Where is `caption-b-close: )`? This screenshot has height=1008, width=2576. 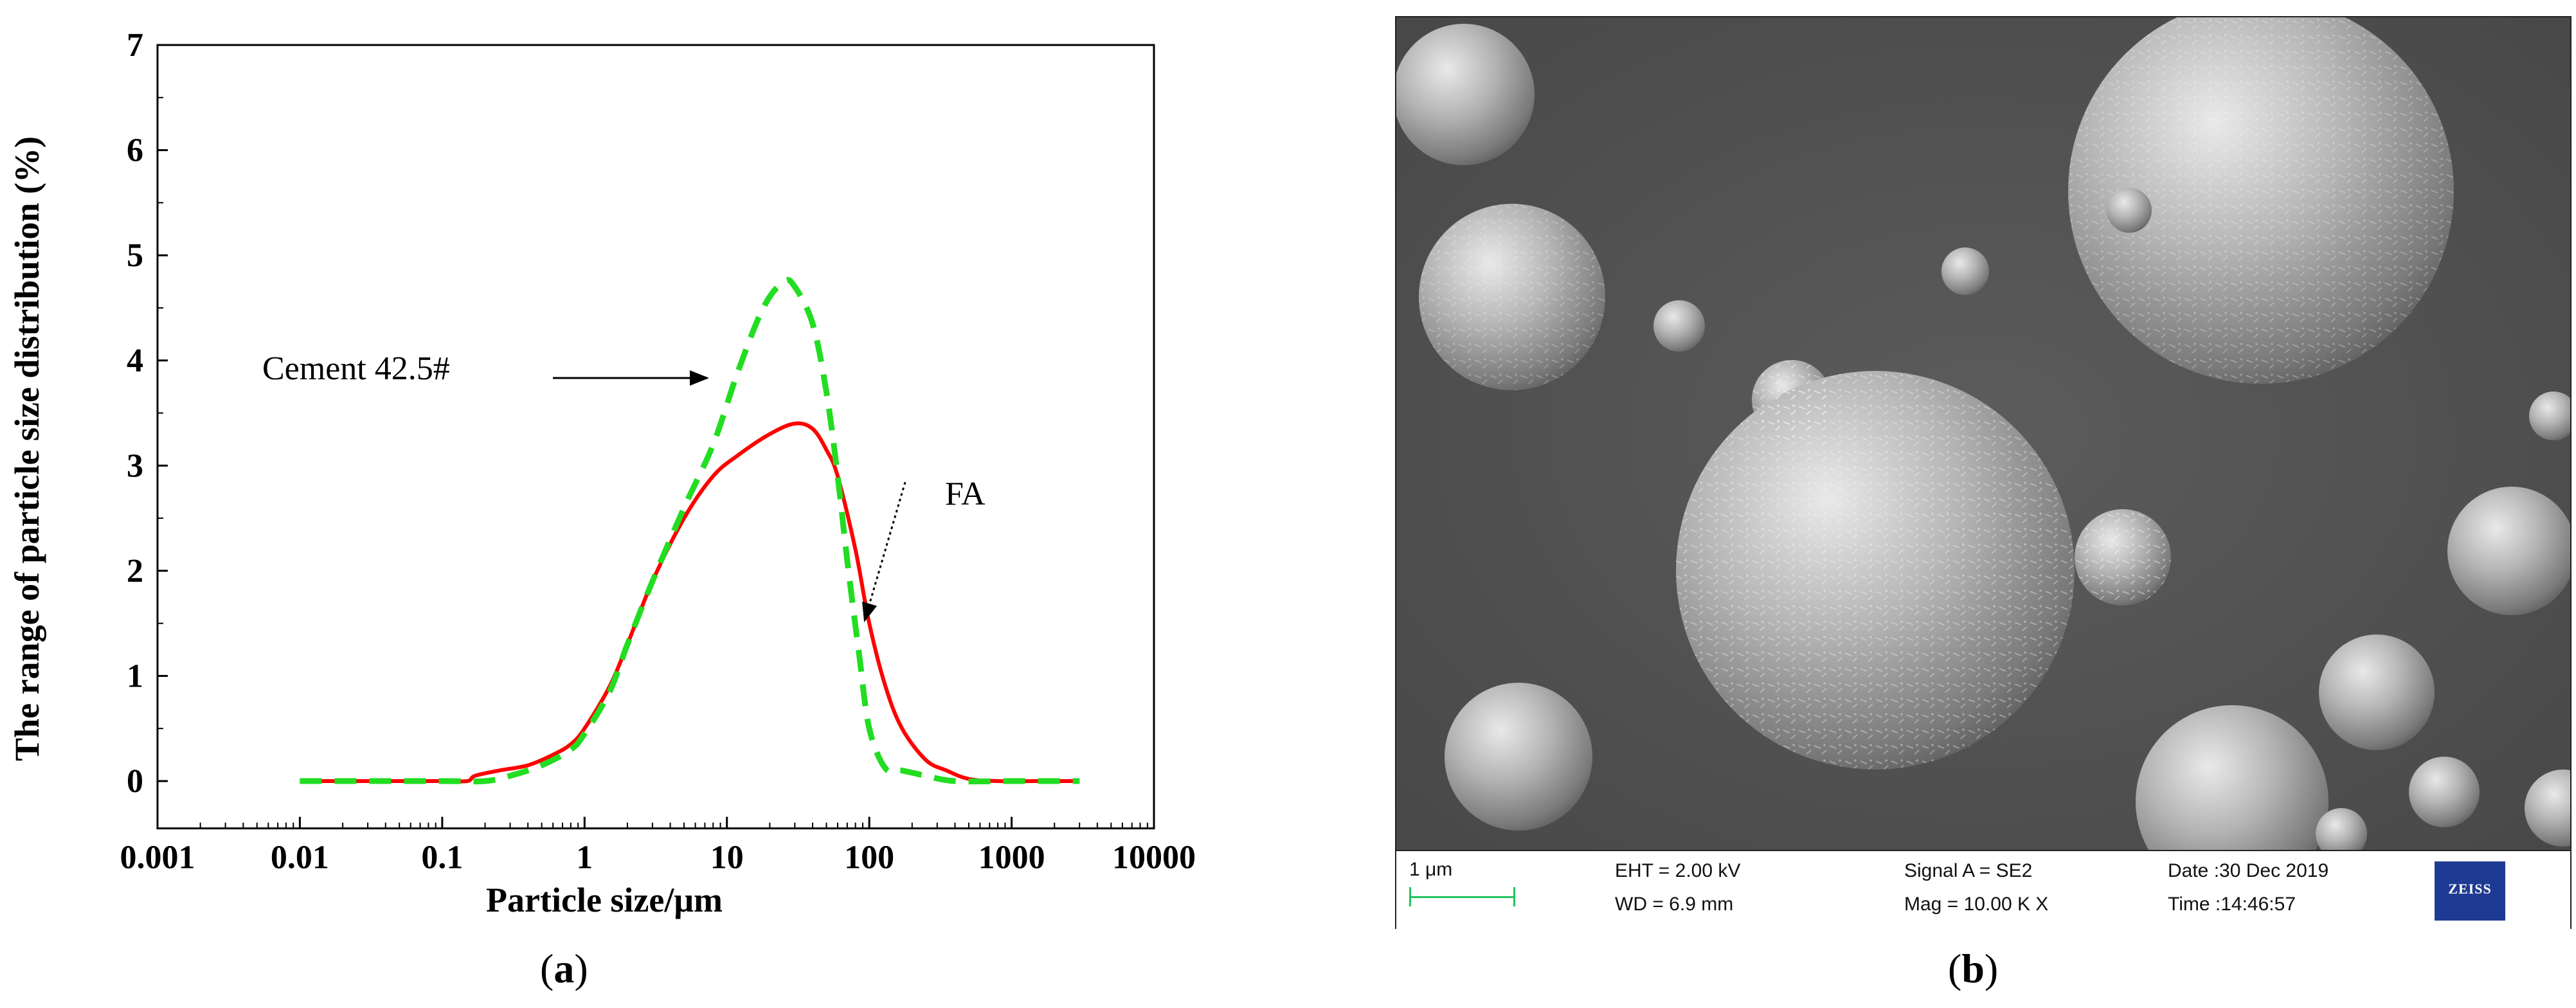 caption-b-close: ) is located at coordinates (1991, 969).